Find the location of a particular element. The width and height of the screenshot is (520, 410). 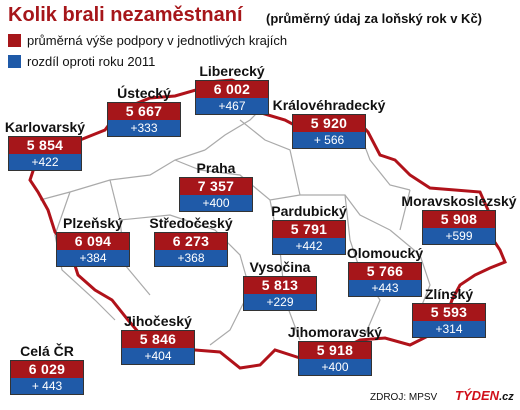

legend-item-diff: rozdíl oproti roku 2011 is located at coordinates (81, 61).